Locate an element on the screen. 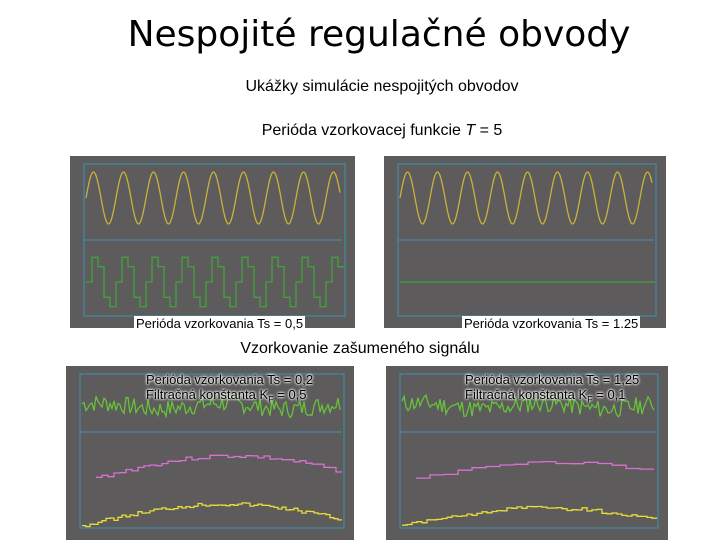 The width and height of the screenshot is (720, 540). scope-top-left is located at coordinates (212, 242).